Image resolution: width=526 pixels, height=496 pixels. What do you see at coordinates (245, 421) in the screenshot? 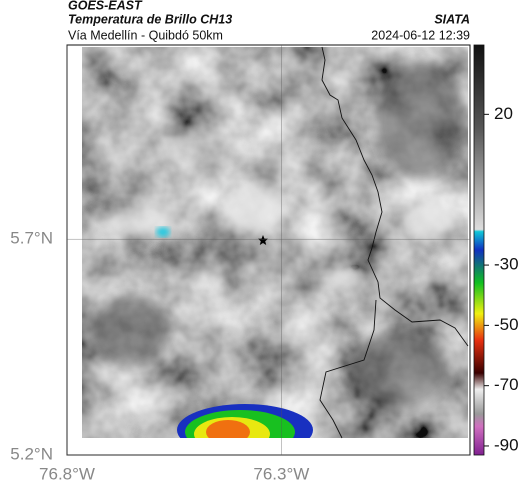
I see `convective-cell` at bounding box center [245, 421].